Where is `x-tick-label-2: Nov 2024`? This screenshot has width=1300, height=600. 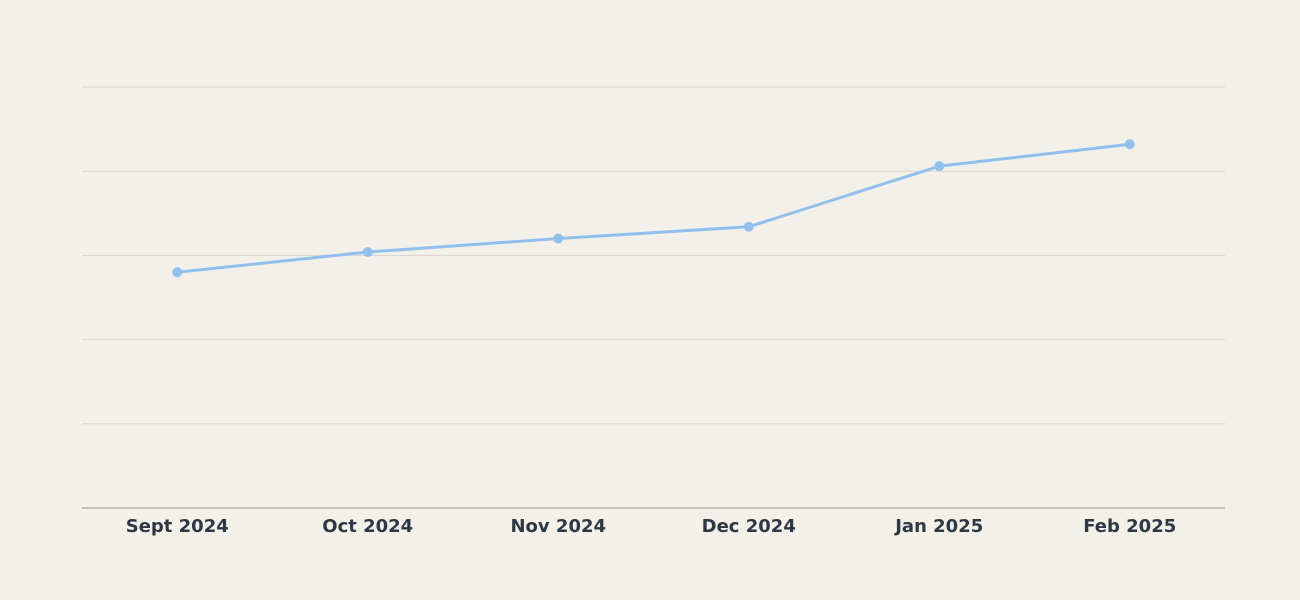 x-tick-label-2: Nov 2024 is located at coordinates (558, 526).